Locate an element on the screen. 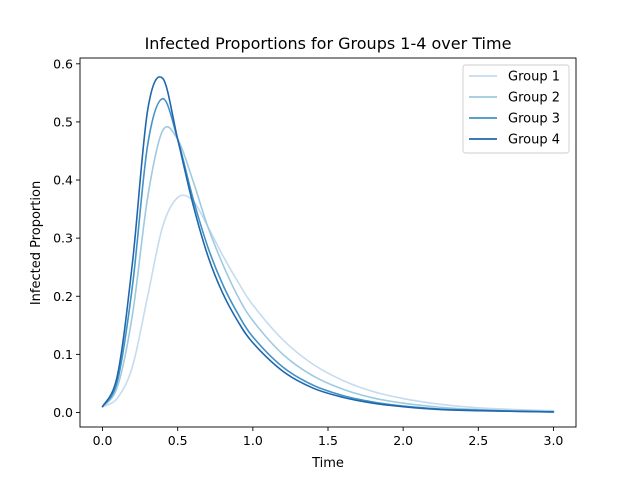 The width and height of the screenshot is (640, 480). x-tick-label: 0.5 is located at coordinates (178, 440).